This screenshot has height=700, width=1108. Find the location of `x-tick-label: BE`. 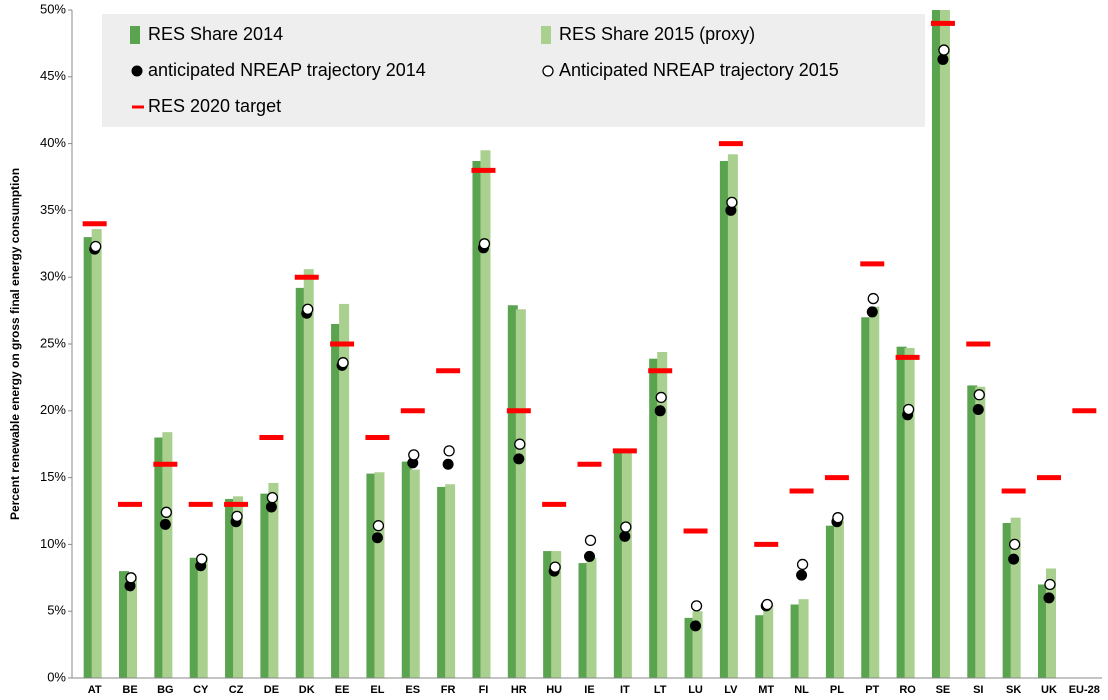

x-tick-label: BE is located at coordinates (129, 690).